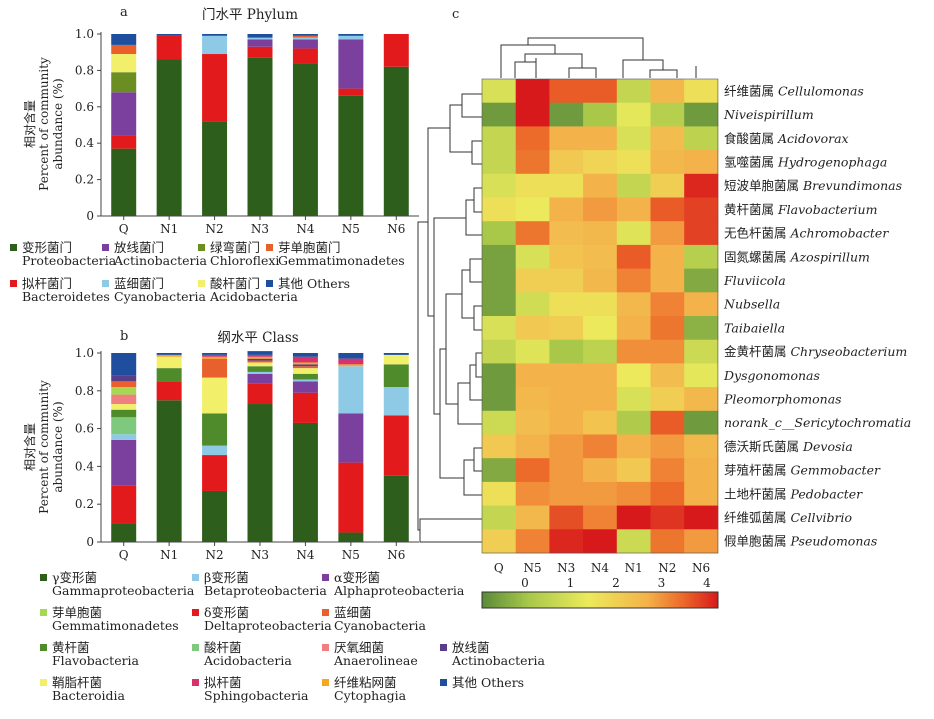 The width and height of the screenshot is (934, 719). What do you see at coordinates (802, 470) in the screenshot?
I see `heatmap-row-label: 芽殖杆菌属 Gemmobacter` at bounding box center [802, 470].